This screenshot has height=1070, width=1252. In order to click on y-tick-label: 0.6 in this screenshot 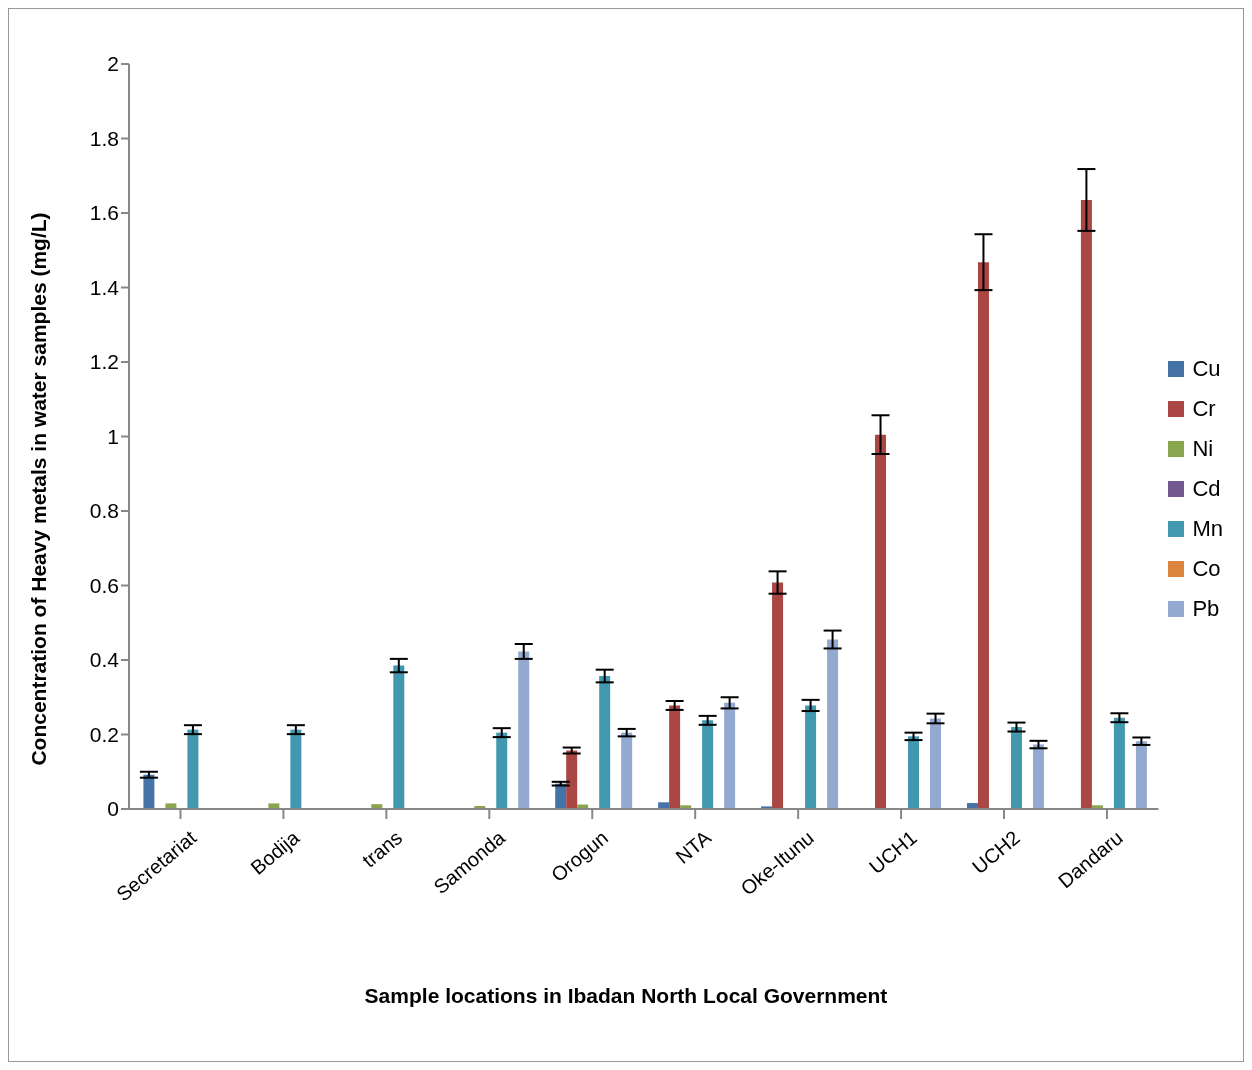, I will do `click(104, 585)`.